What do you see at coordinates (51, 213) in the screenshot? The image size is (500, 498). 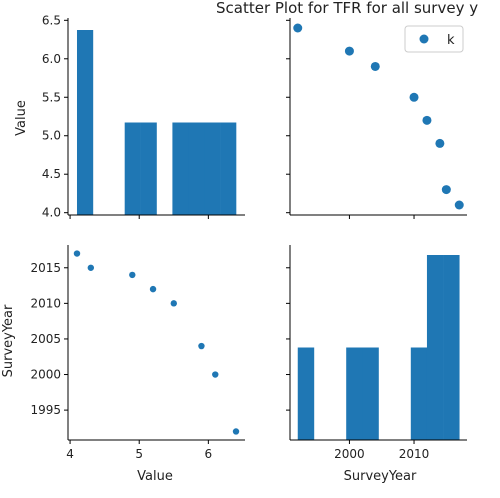 I see `value-histogram-y-tick-label: 4.0` at bounding box center [51, 213].